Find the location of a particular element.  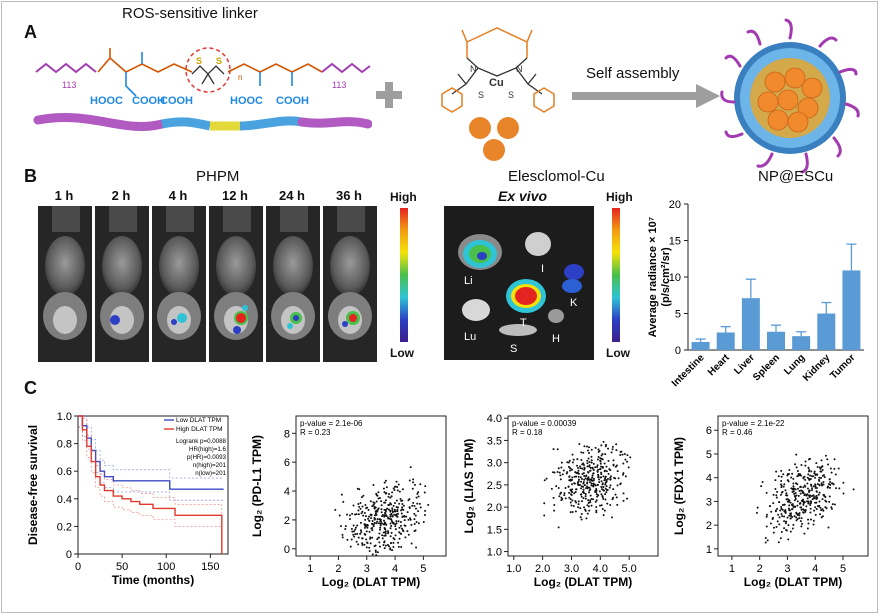

y-tick-label: 1.0 is located at coordinates (494, 553).